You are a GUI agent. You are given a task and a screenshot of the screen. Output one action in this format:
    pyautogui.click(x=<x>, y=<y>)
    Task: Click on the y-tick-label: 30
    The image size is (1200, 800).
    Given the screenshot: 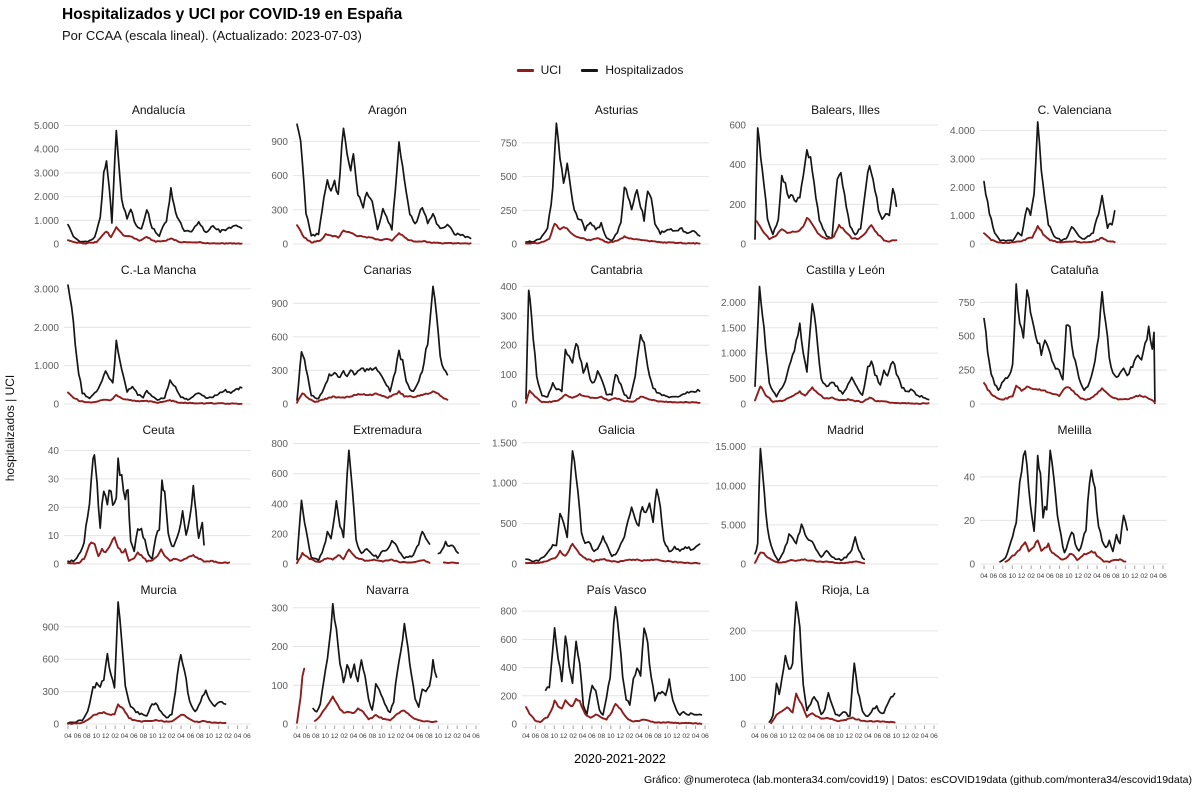 What is the action you would take?
    pyautogui.click(x=54, y=479)
    